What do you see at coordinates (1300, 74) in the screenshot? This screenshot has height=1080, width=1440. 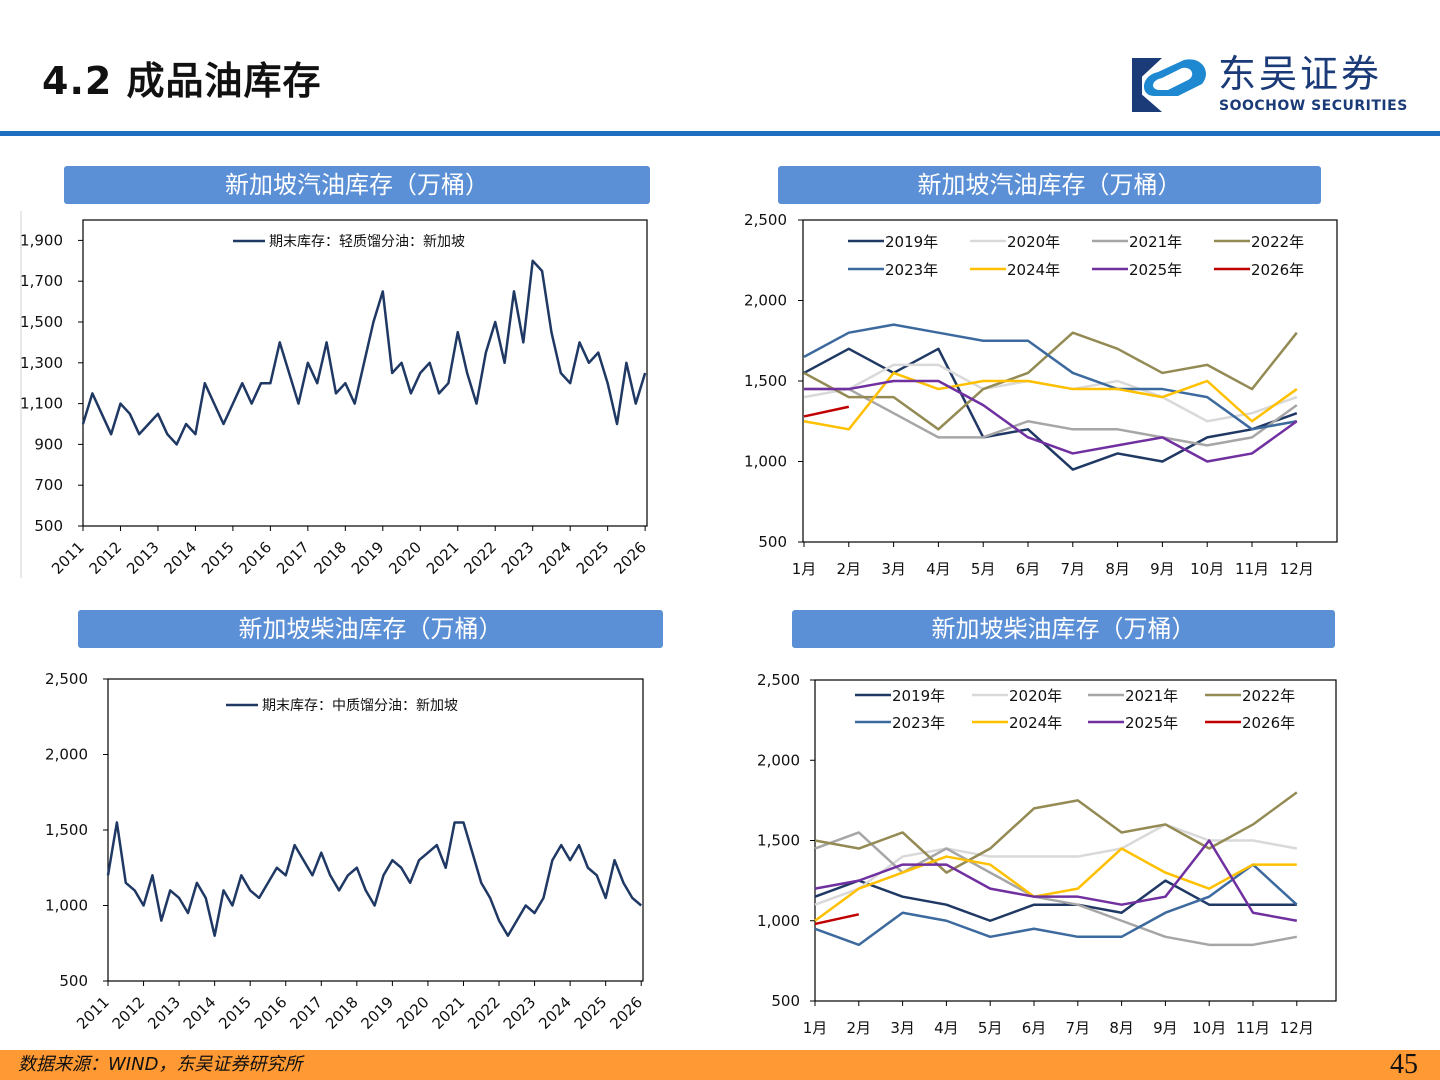 I see `logo-text-cn: 东吴证券` at bounding box center [1300, 74].